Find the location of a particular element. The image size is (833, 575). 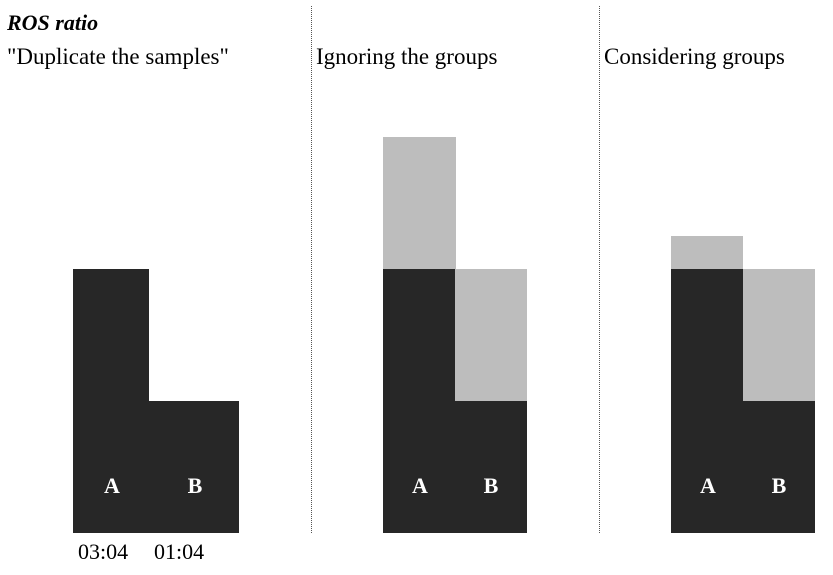

panel-heading: Ignoring the groups is located at coordinates (407, 56).